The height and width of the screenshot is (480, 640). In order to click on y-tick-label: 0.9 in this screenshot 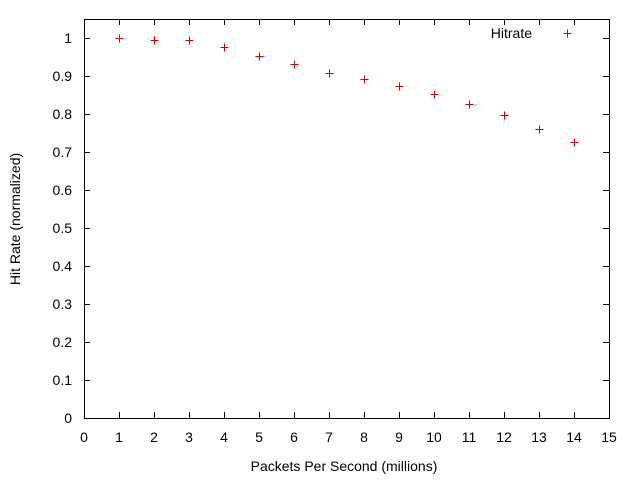, I will do `click(63, 76)`.